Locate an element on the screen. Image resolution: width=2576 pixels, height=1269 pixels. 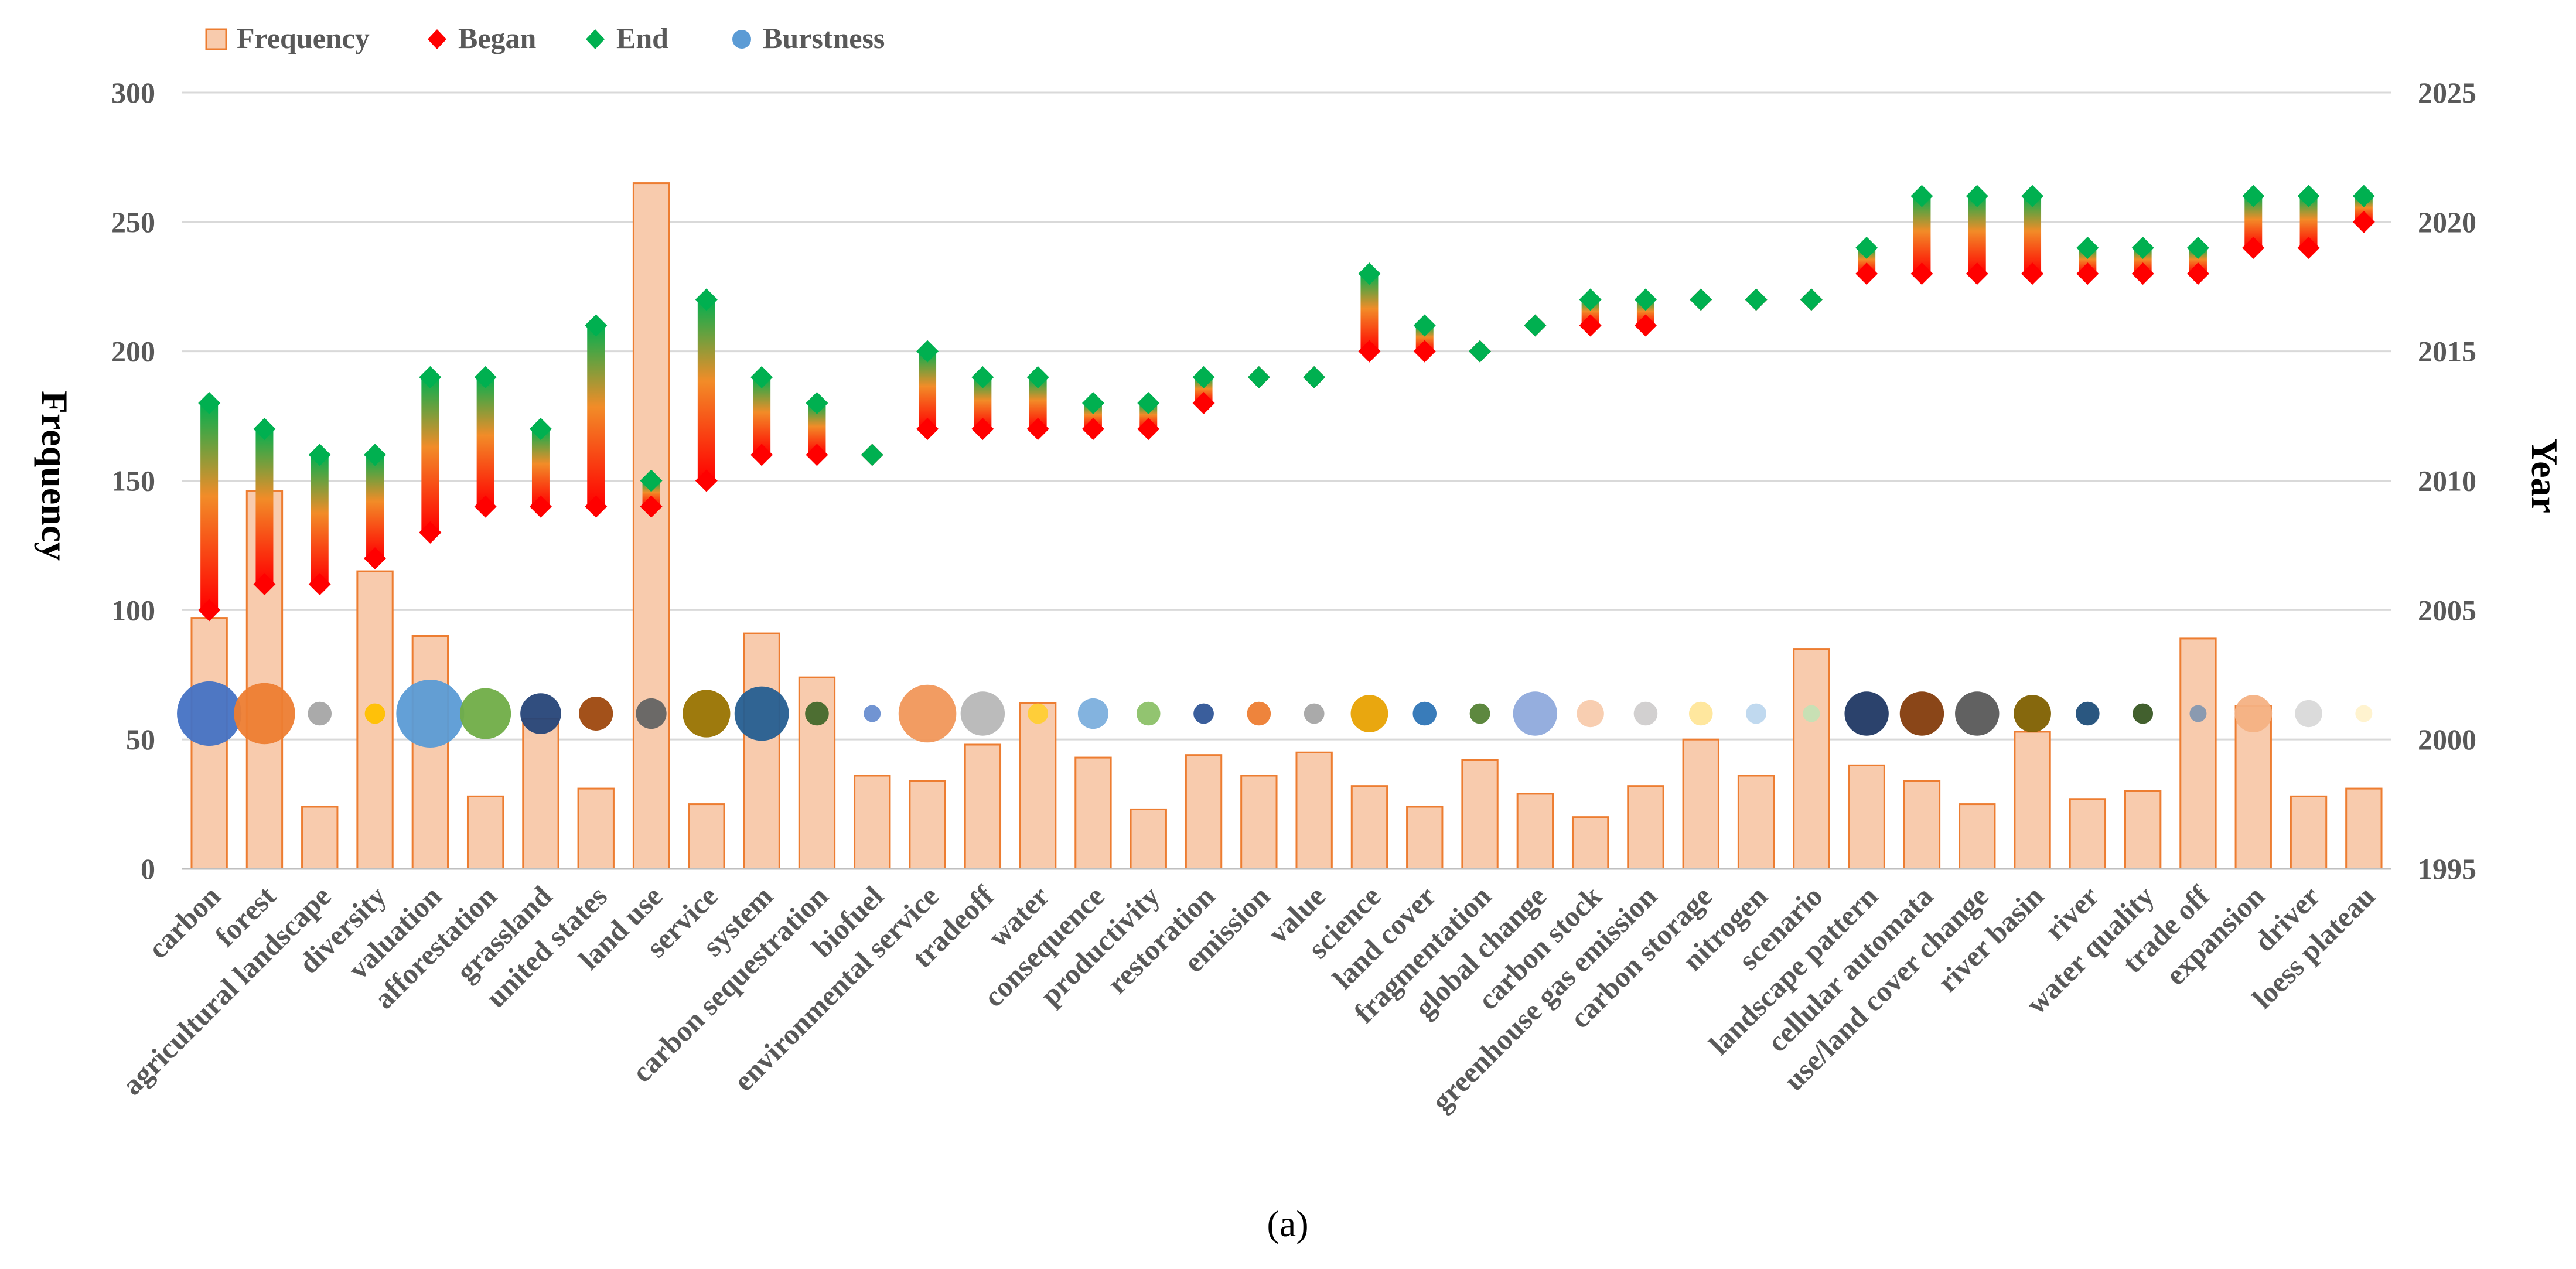
legend-swatch-frequency is located at coordinates (216, 39).